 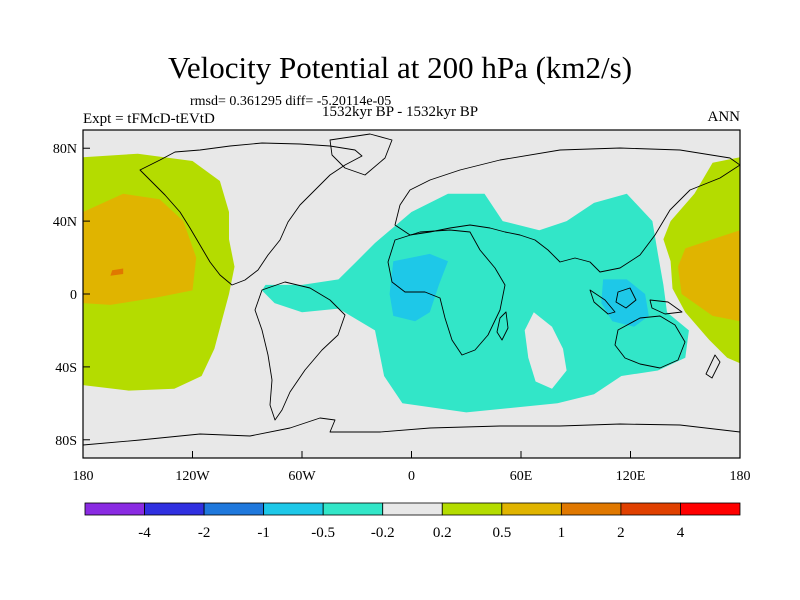 I want to click on y-tick-label: 40N, so click(x=65, y=222).